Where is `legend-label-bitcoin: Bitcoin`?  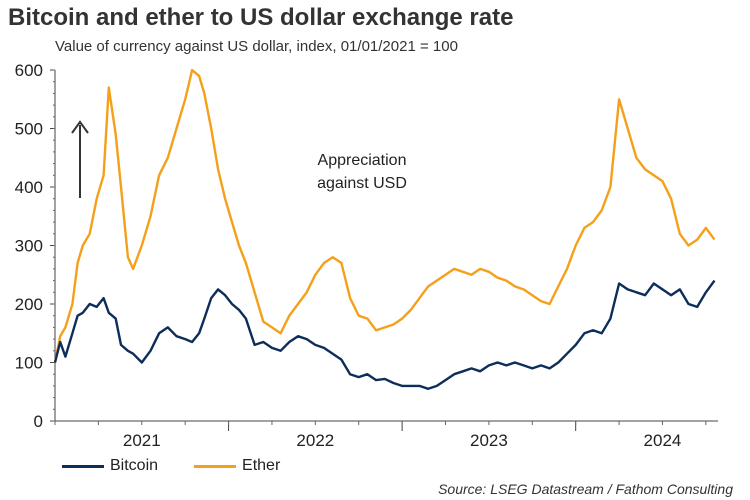
legend-label-bitcoin: Bitcoin is located at coordinates (134, 465).